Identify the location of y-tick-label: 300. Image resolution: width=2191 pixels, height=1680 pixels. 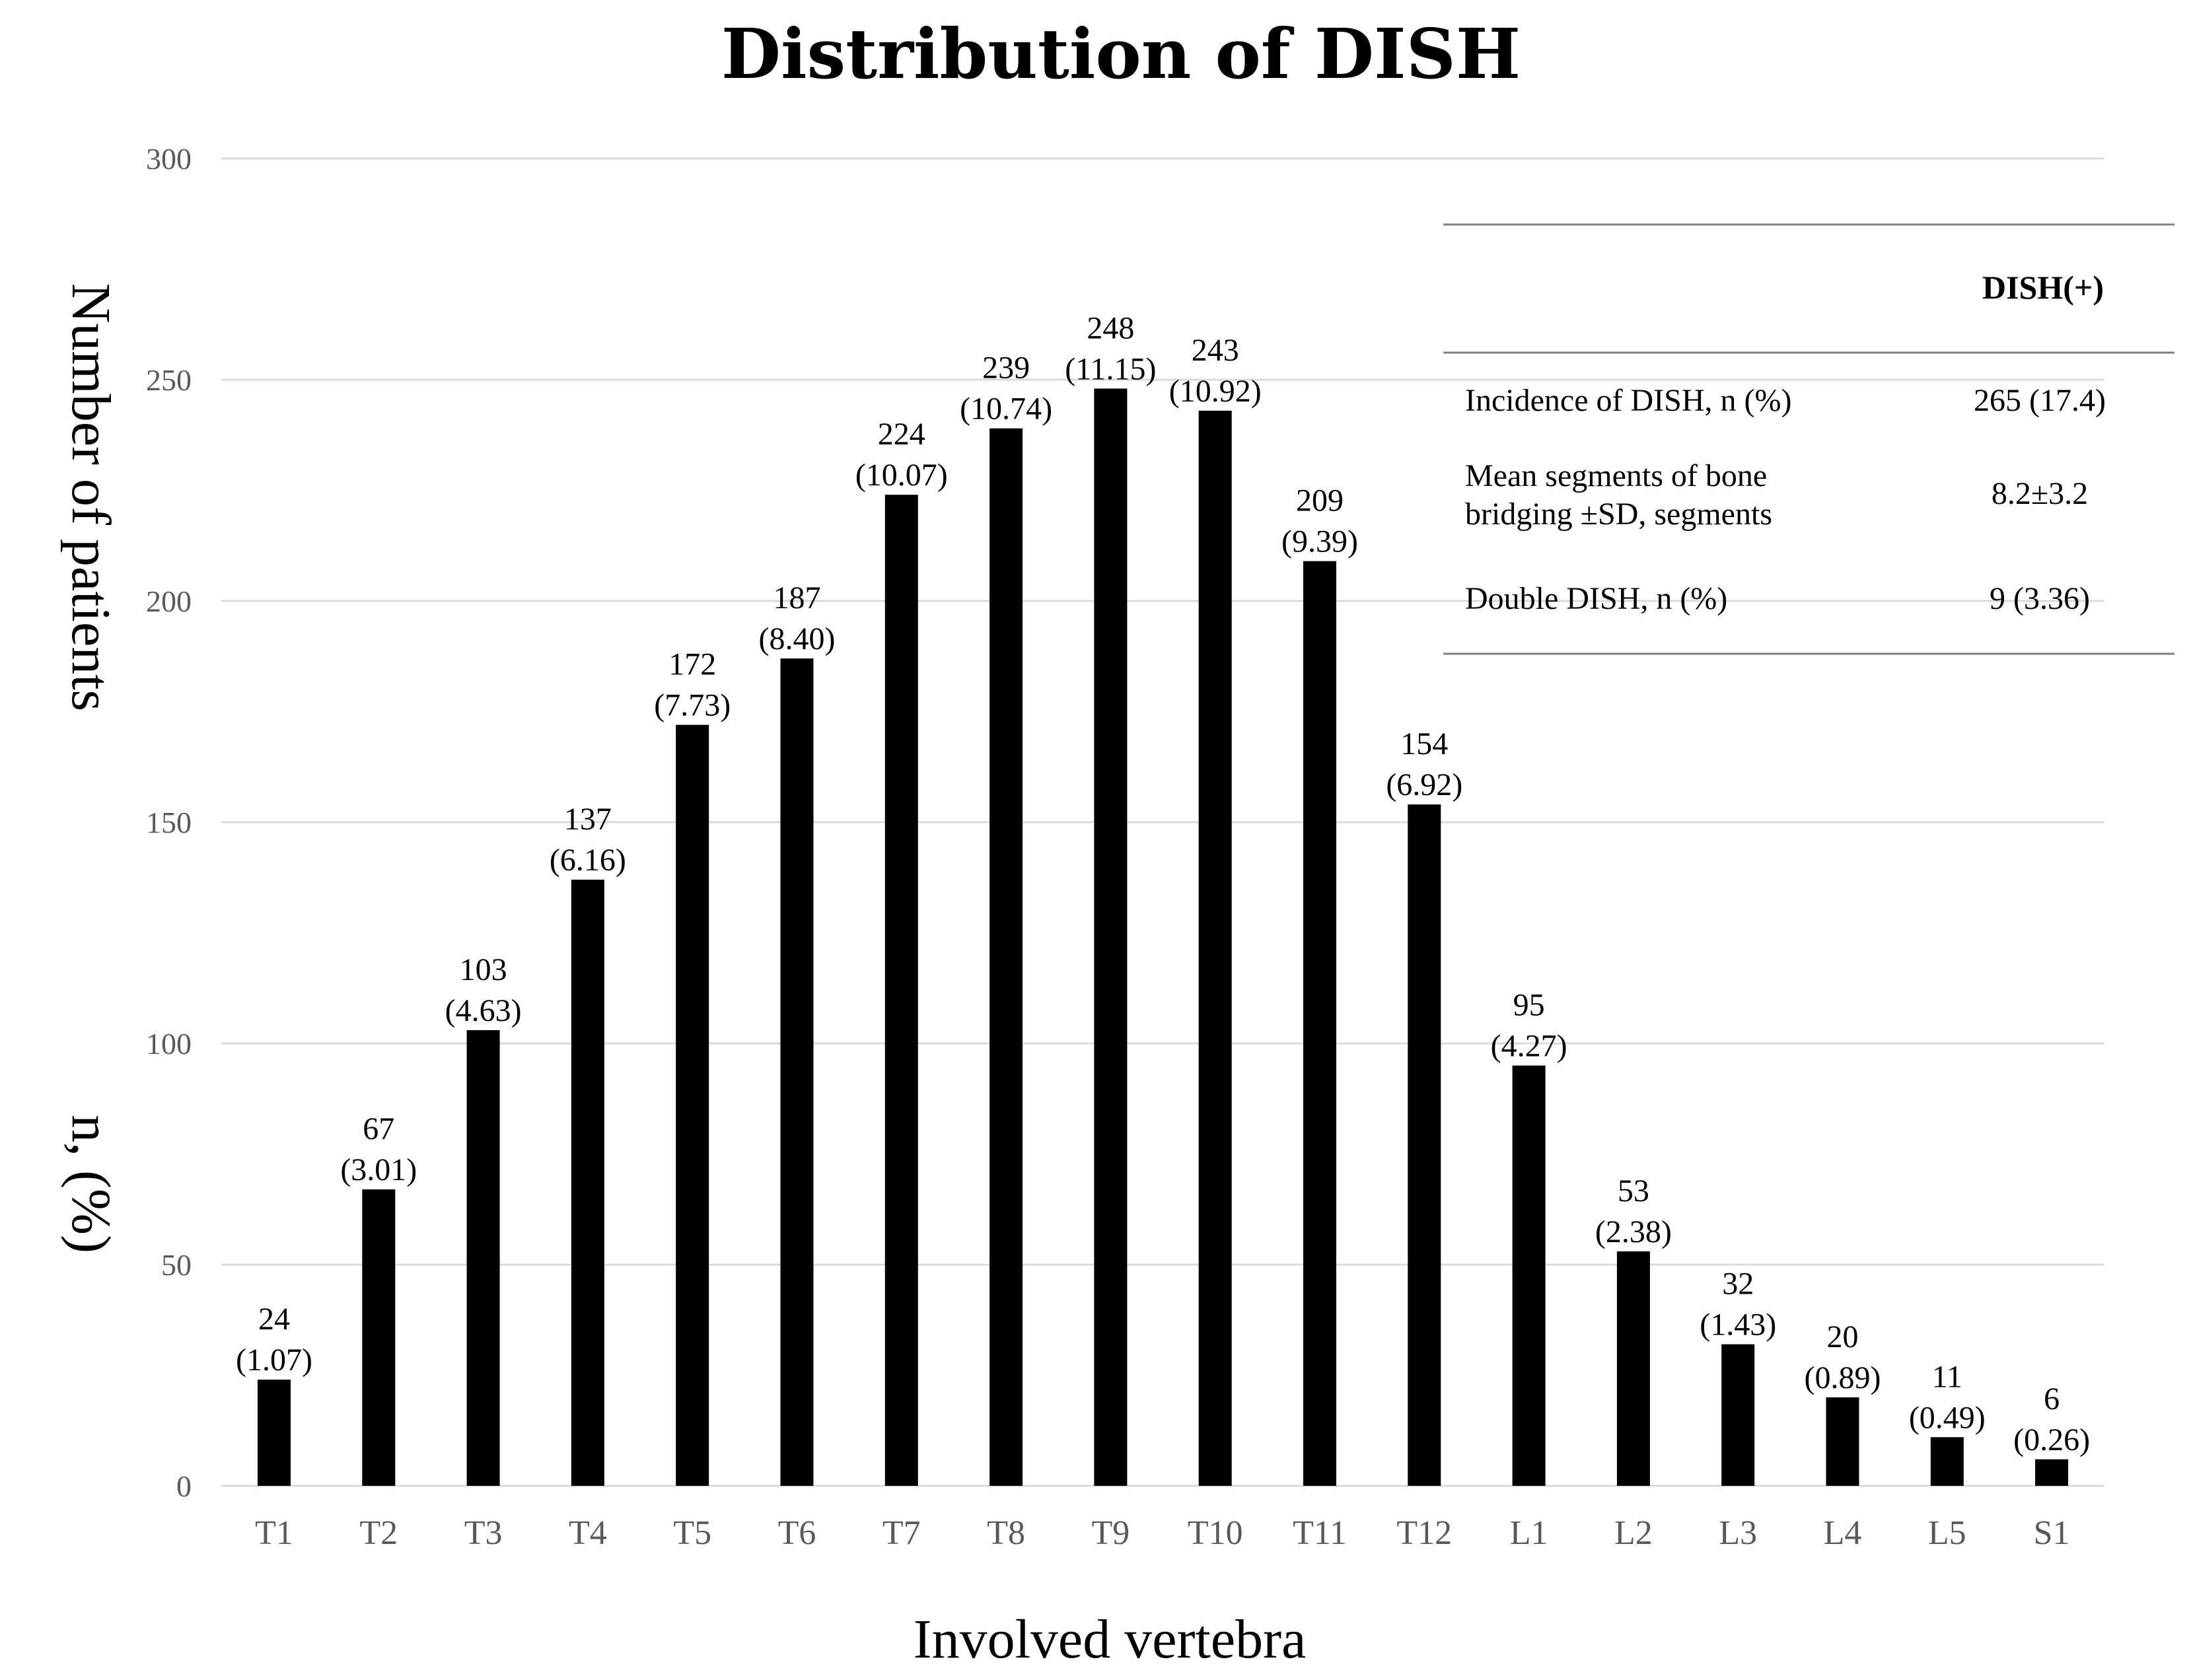
(169, 159).